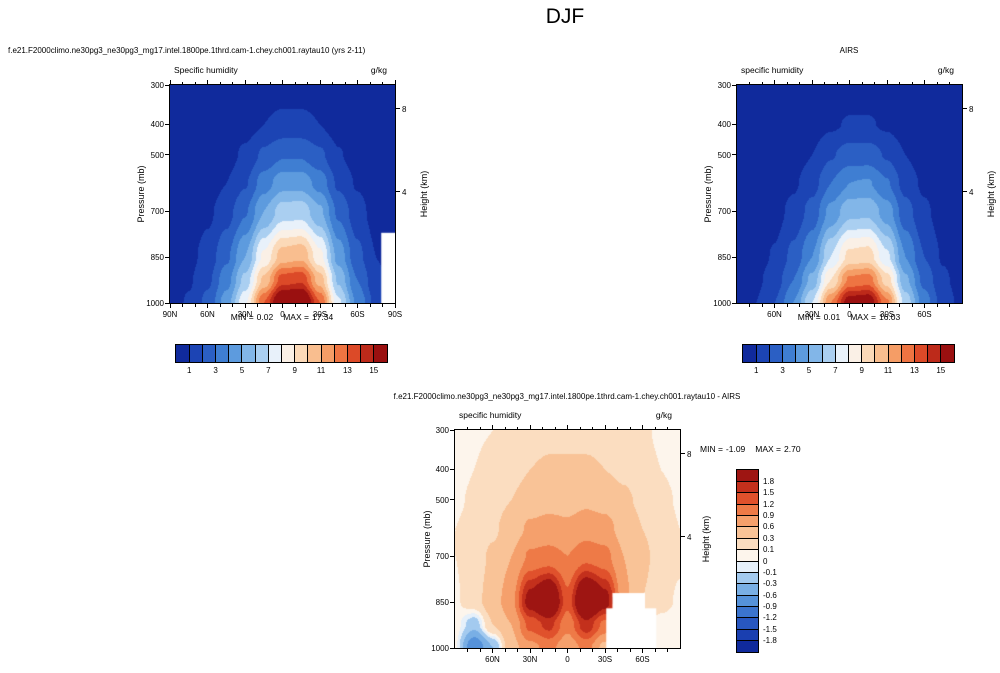 The height and width of the screenshot is (673, 1000). I want to click on max-label: MAX =, so click(296, 317).